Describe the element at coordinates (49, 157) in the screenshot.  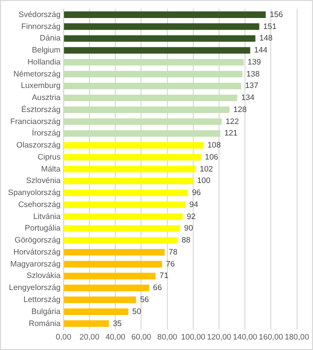
I see `y-tick-label: Ciprus` at that location.